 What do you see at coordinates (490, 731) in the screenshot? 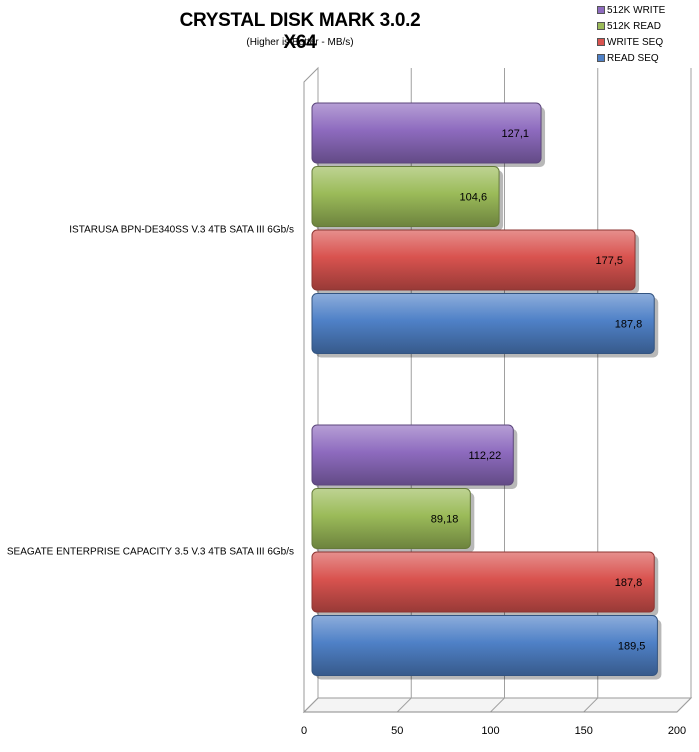
I see `x-tick-label: 100` at bounding box center [490, 731].